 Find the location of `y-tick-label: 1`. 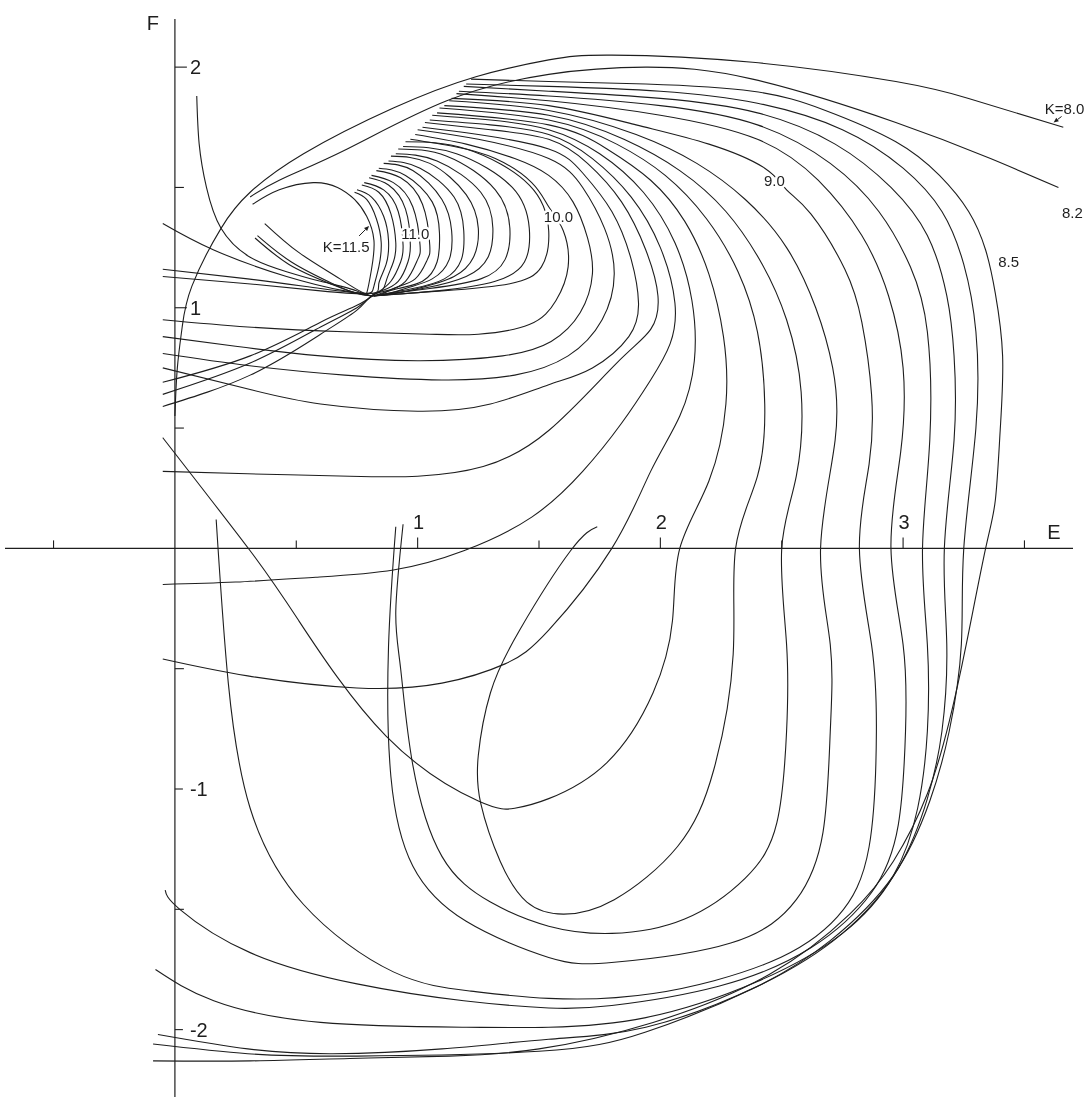

y-tick-label: 1 is located at coordinates (195, 307).